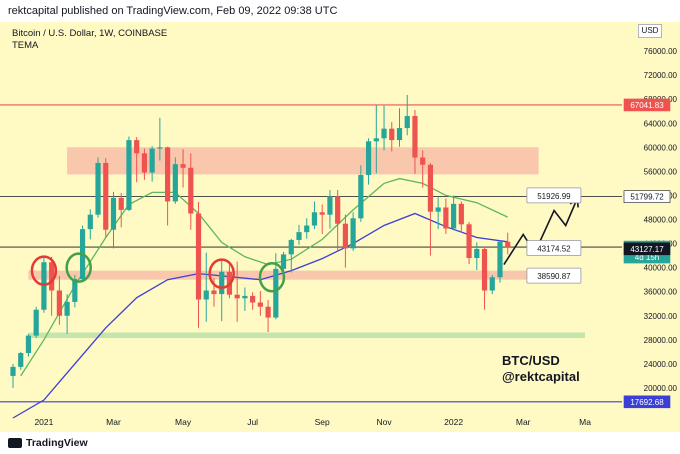 The image size is (680, 454). What do you see at coordinates (90, 33) in the screenshot?
I see `symbol-title: Bitcoin / U.S. Dollar, 1W, COINBASE` at bounding box center [90, 33].